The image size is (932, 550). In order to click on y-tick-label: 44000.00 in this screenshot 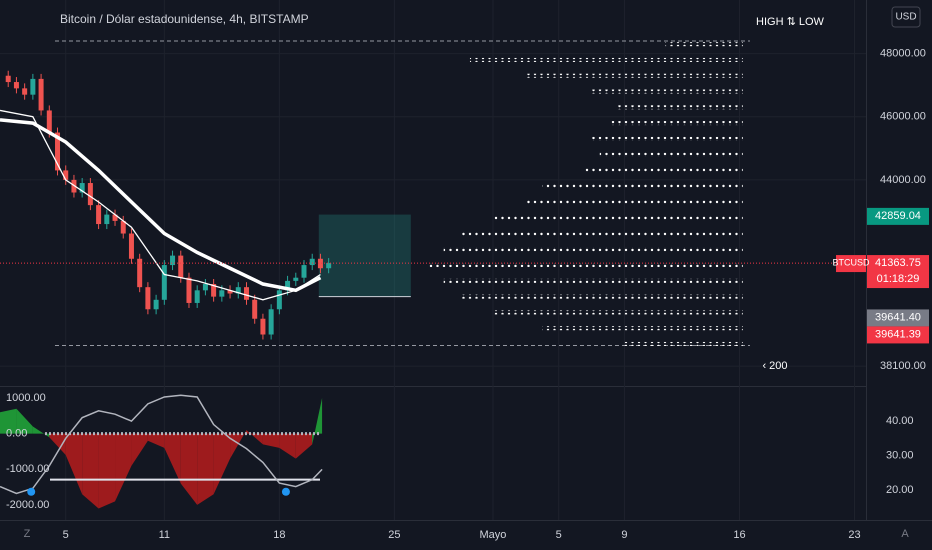, I will do `click(903, 180)`.